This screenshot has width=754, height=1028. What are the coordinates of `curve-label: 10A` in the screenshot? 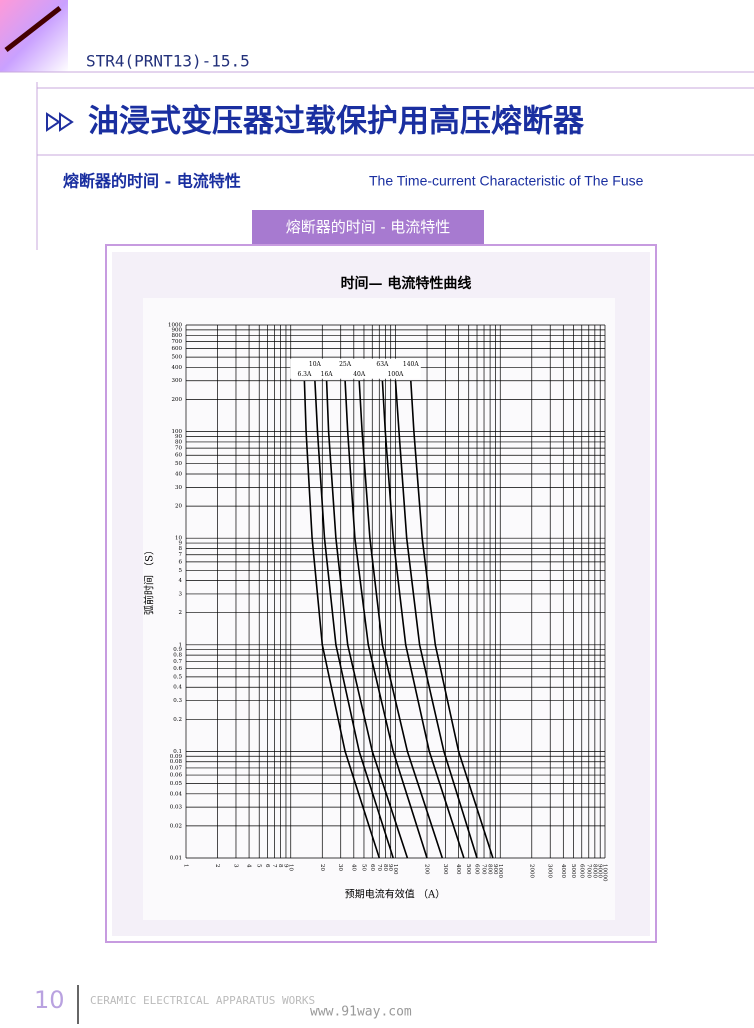 It's located at (315, 364).